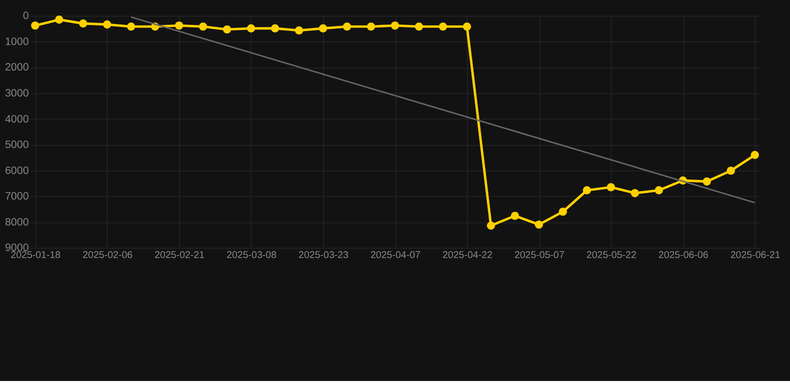  Describe the element at coordinates (16, 42) in the screenshot. I see `y-tick-label: 1000` at that location.